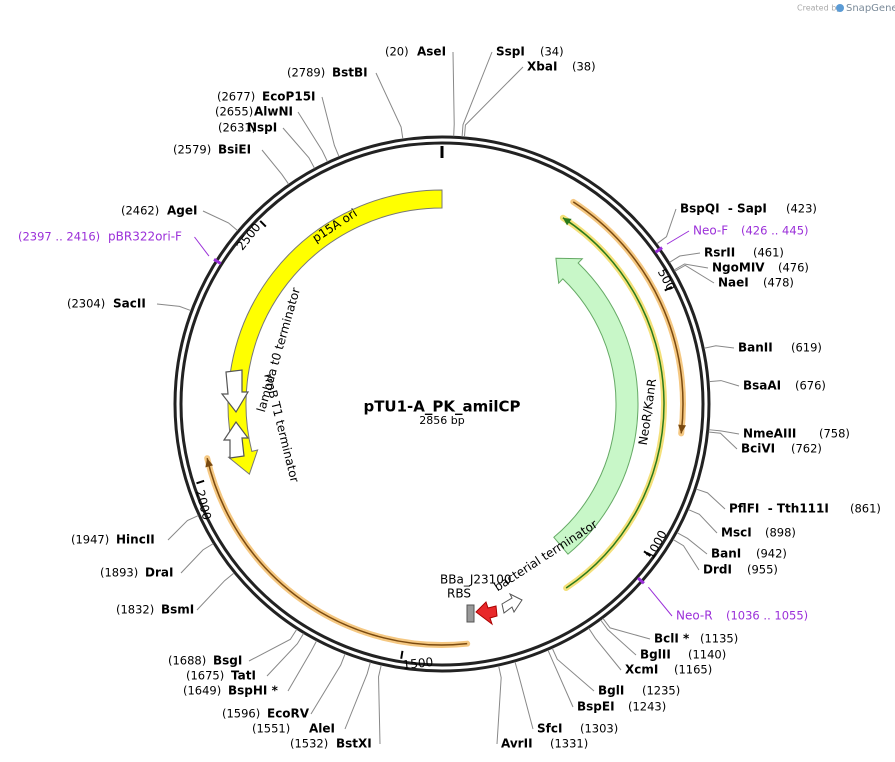  I want to click on site-name: AleI, so click(322, 729).